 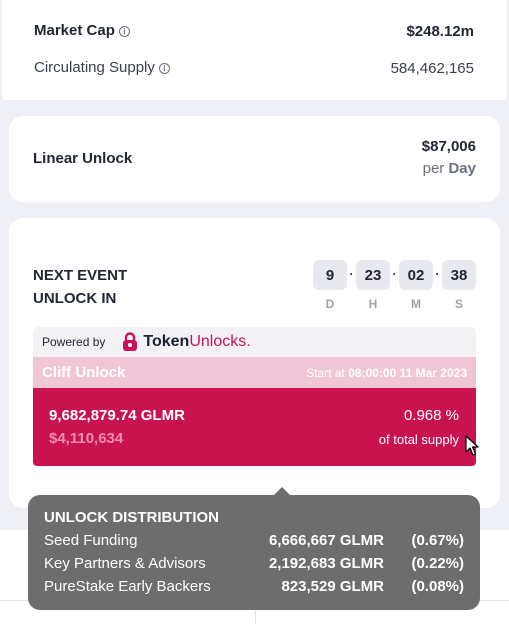 I want to click on per-label: per, so click(x=433, y=168).